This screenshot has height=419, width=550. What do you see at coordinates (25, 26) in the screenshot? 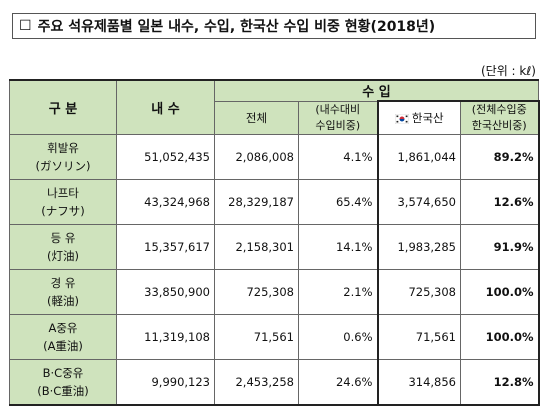
I see `checkbox-square-icon: ☐` at bounding box center [25, 26].